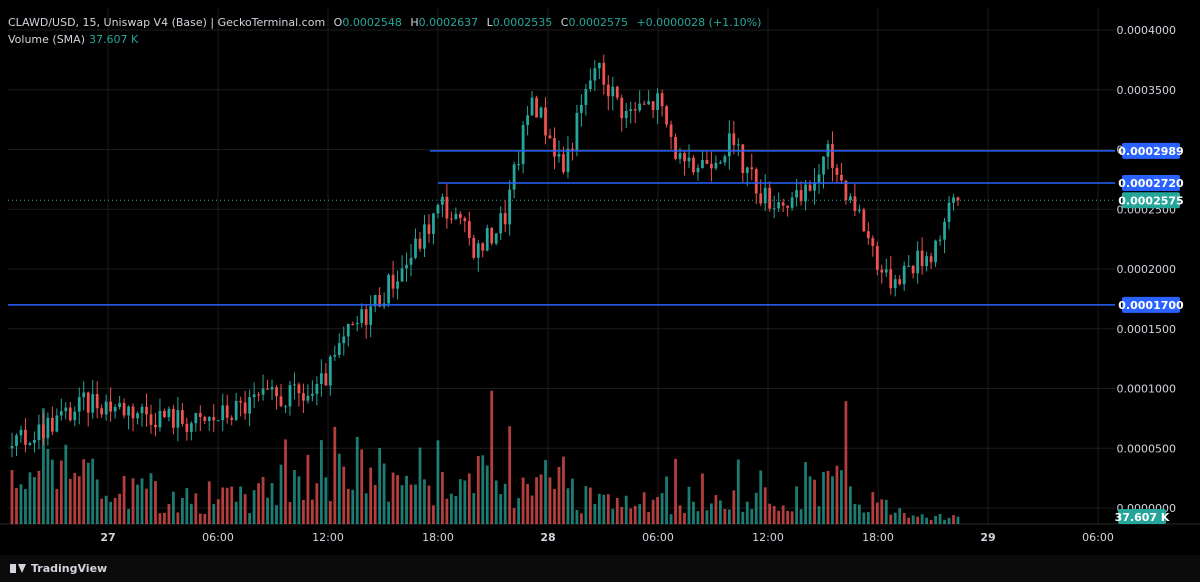 This screenshot has width=1200, height=582. Describe the element at coordinates (438, 537) in the screenshot. I see `x-tick-label: 18:00` at that location.